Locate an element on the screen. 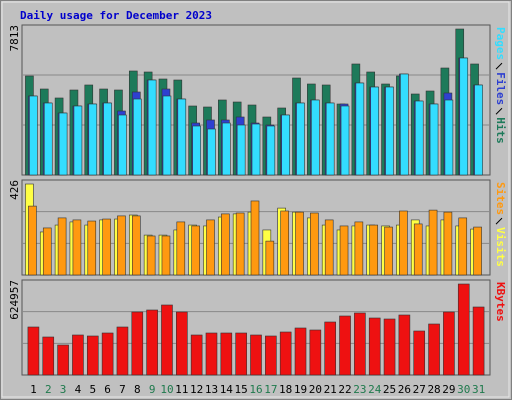 This screenshot has width=512, height=400. x-tick-label: 3 is located at coordinates (63, 389).